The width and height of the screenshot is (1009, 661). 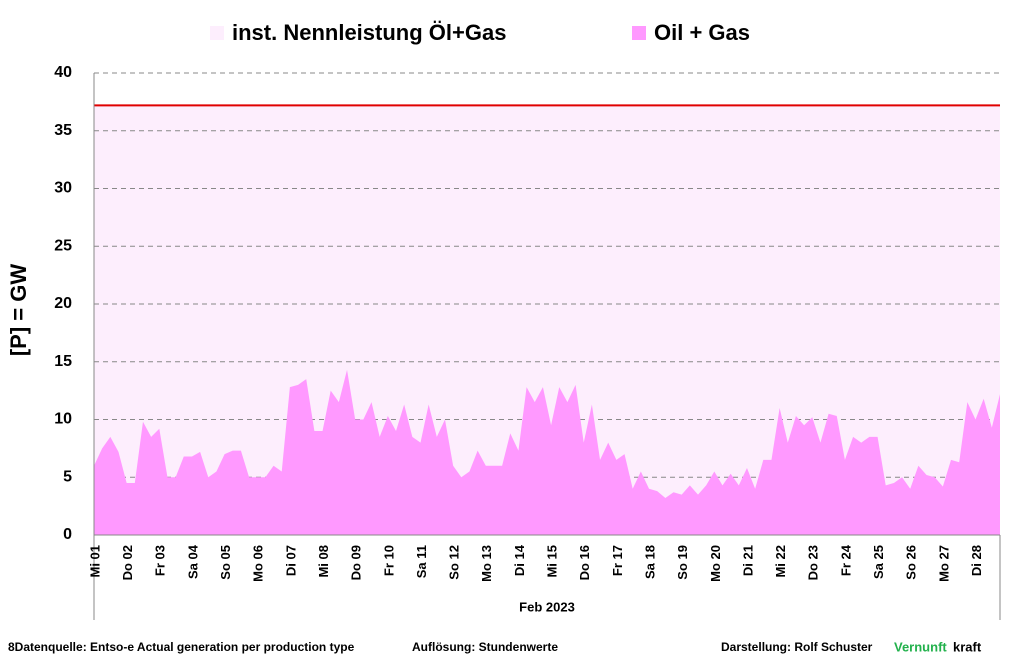 What do you see at coordinates (127, 562) in the screenshot?
I see `x-tick-label: Do 02` at bounding box center [127, 562].